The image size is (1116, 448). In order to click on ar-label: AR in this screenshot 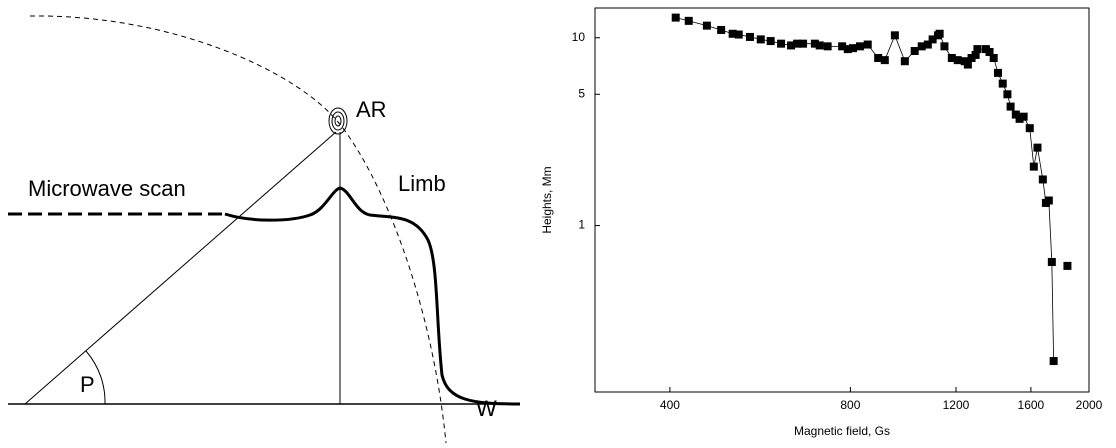, I will do `click(371, 109)`.